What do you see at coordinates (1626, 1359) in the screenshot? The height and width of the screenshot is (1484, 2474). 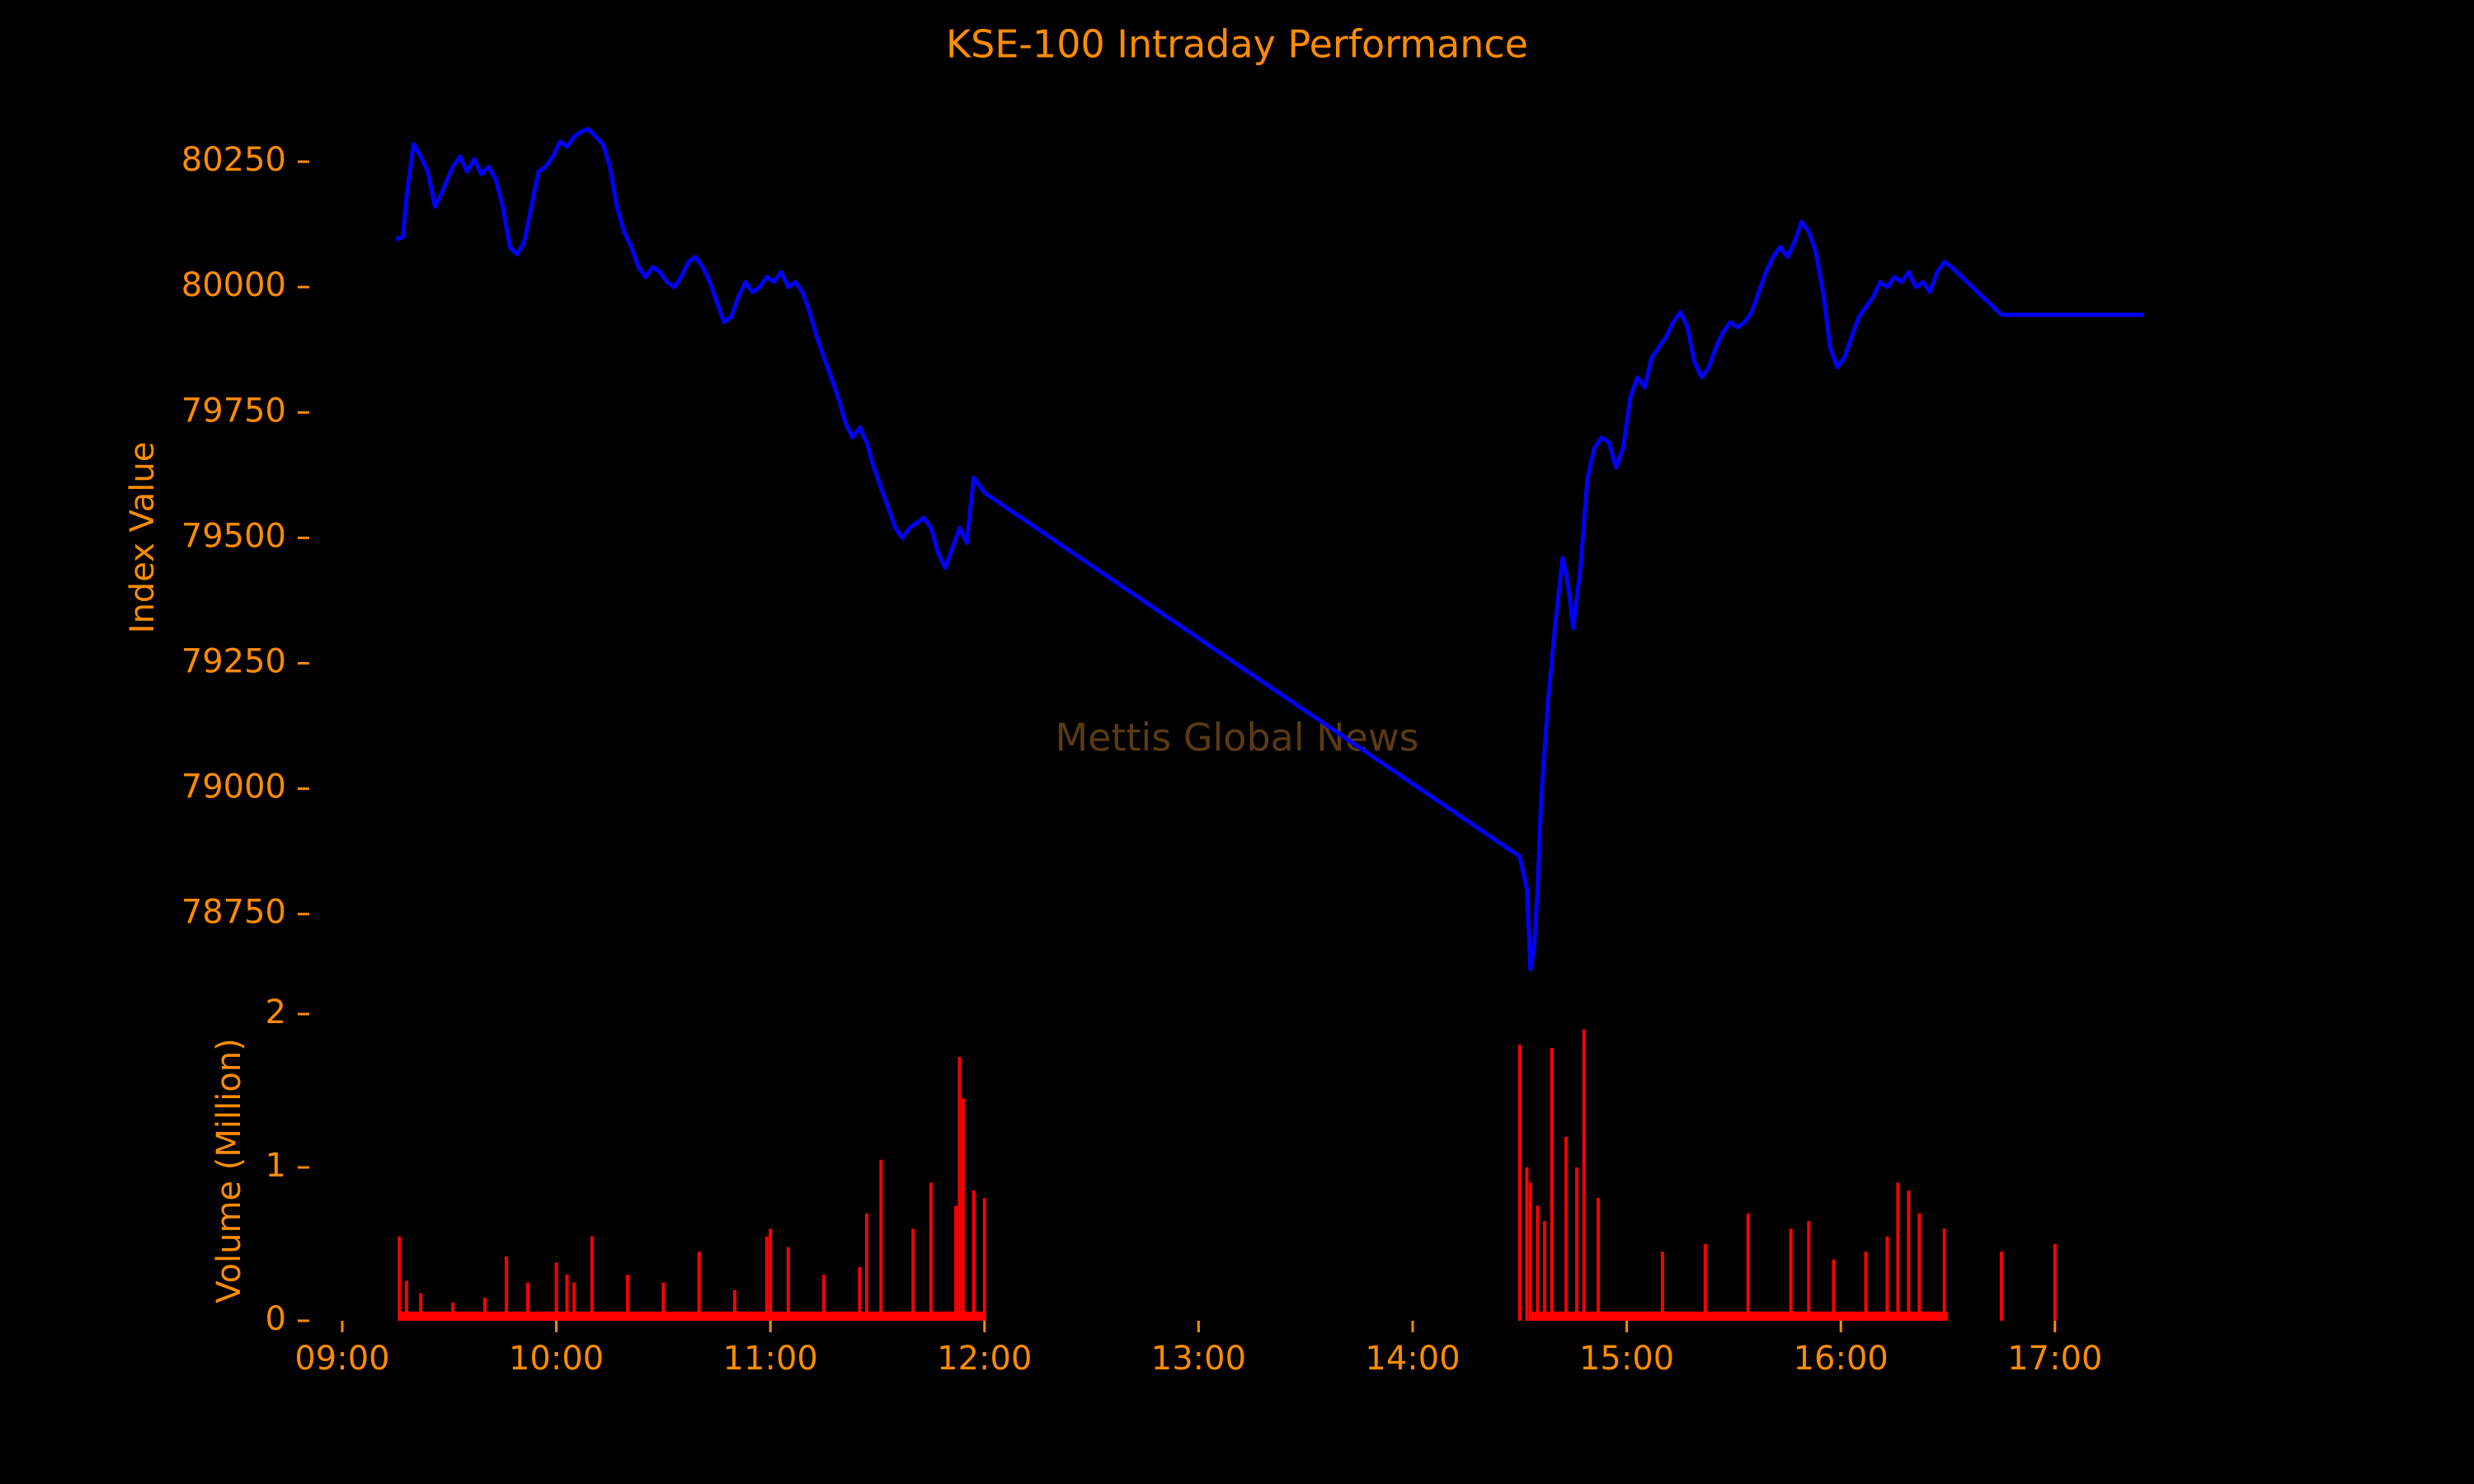 I see `x-tick-label: 15:00` at bounding box center [1626, 1359].